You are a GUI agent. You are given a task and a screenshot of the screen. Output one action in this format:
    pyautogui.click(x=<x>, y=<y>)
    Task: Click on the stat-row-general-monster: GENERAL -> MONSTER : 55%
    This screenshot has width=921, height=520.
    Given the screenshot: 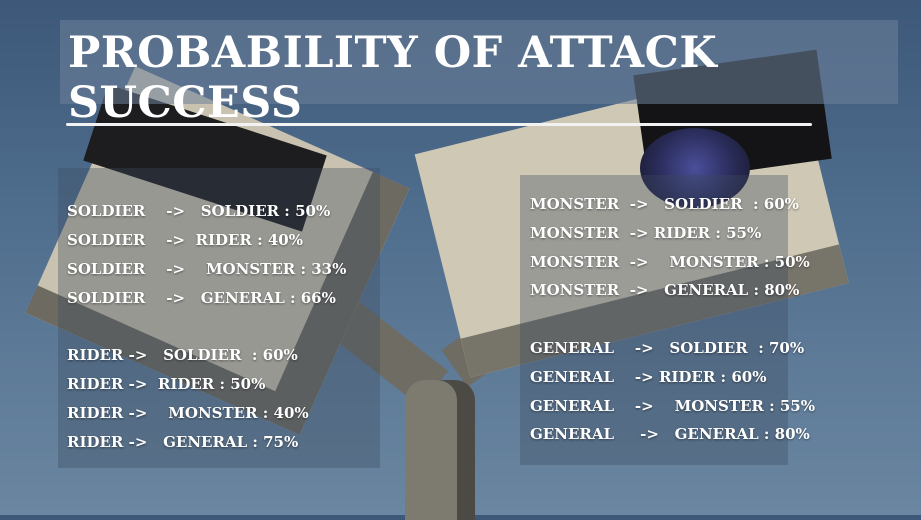 What is the action you would take?
    pyautogui.click(x=672, y=406)
    